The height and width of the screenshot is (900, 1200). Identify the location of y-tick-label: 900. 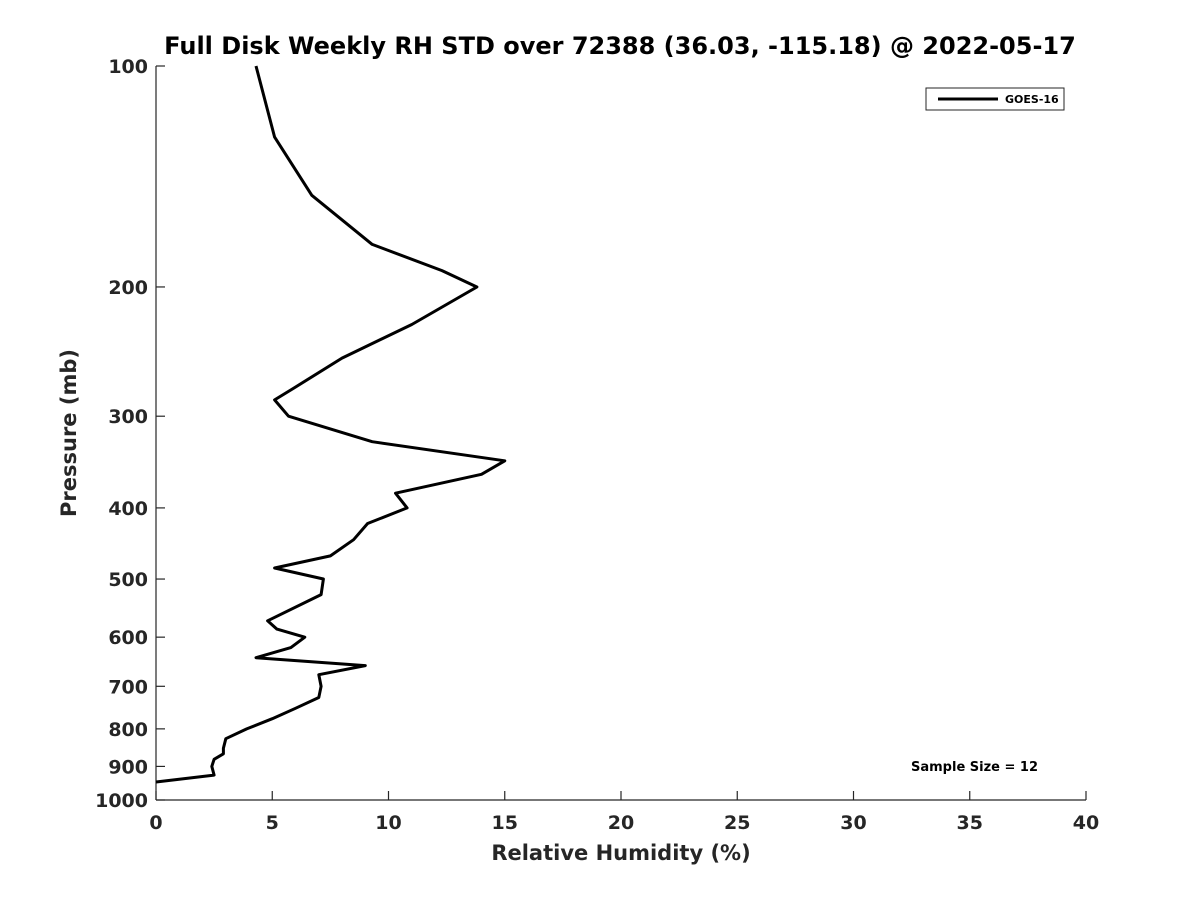
(128, 767).